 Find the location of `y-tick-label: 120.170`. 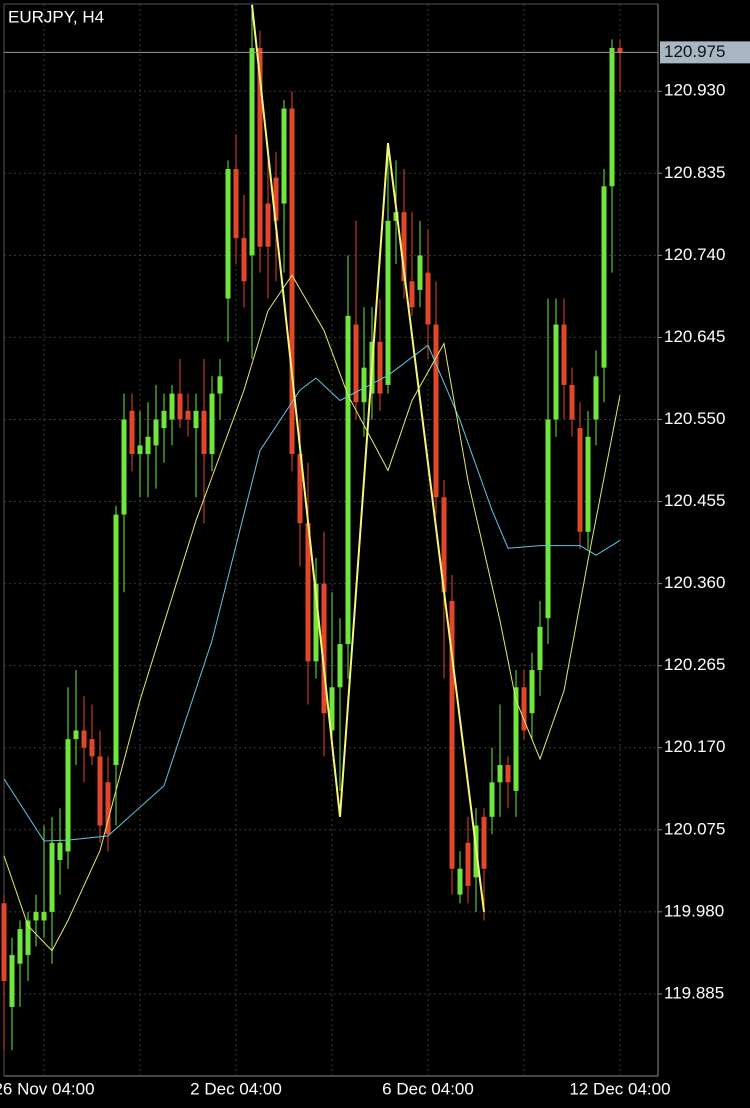

y-tick-label: 120.170 is located at coordinates (694, 746).